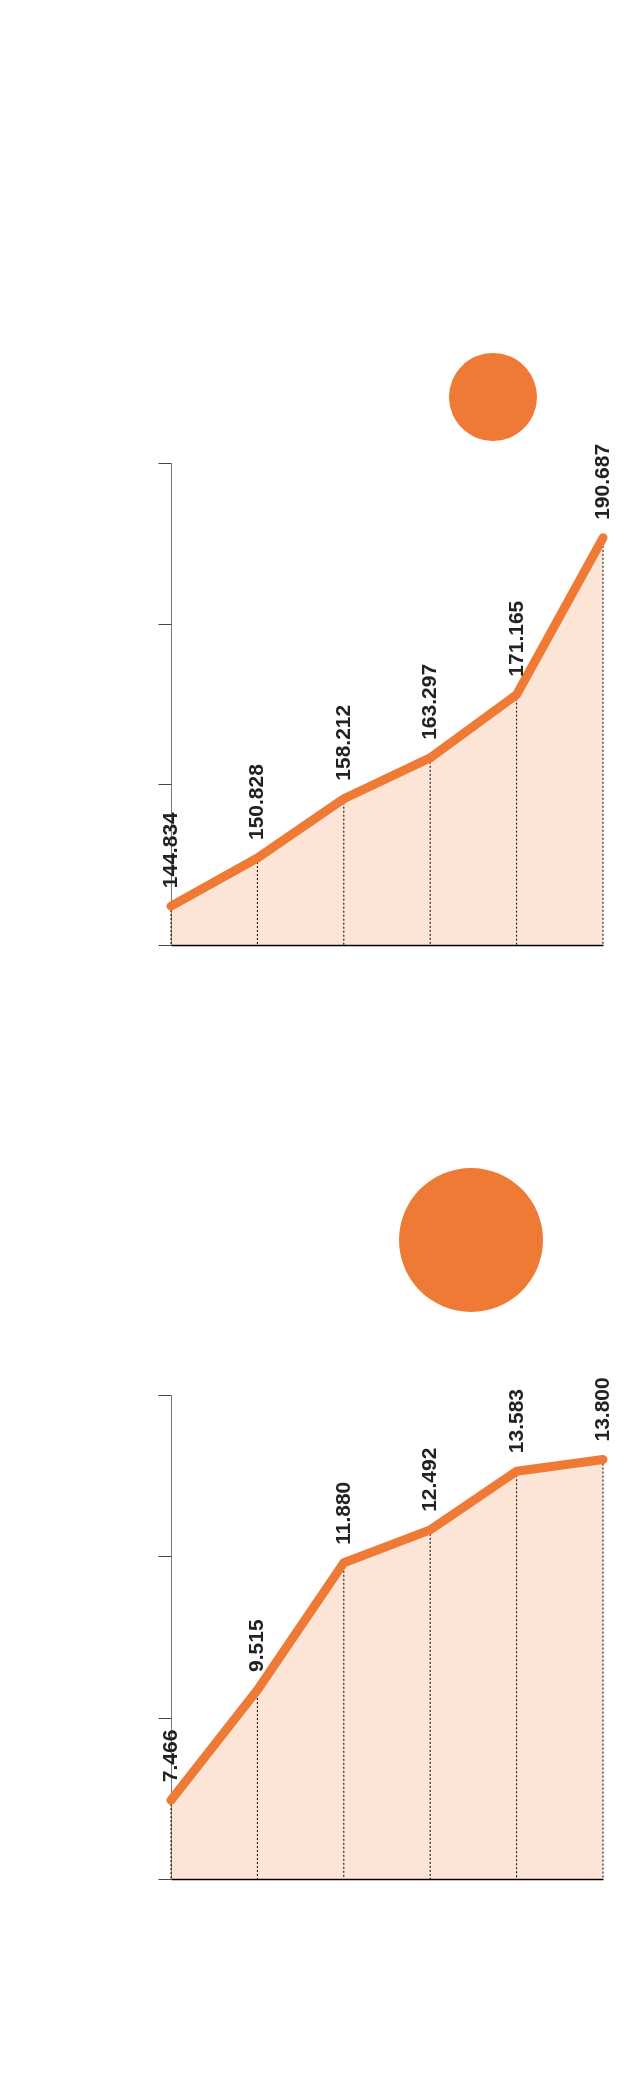 The width and height of the screenshot is (640, 2090). What do you see at coordinates (601, 481) in the screenshot?
I see `data-label: 190.687` at bounding box center [601, 481].